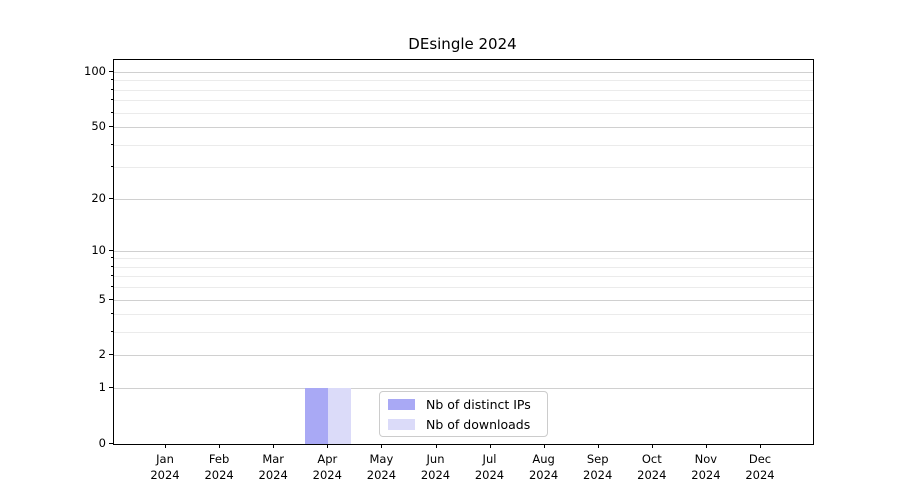  What do you see at coordinates (597, 459) in the screenshot?
I see `x-tick-month: Sep` at bounding box center [597, 459].